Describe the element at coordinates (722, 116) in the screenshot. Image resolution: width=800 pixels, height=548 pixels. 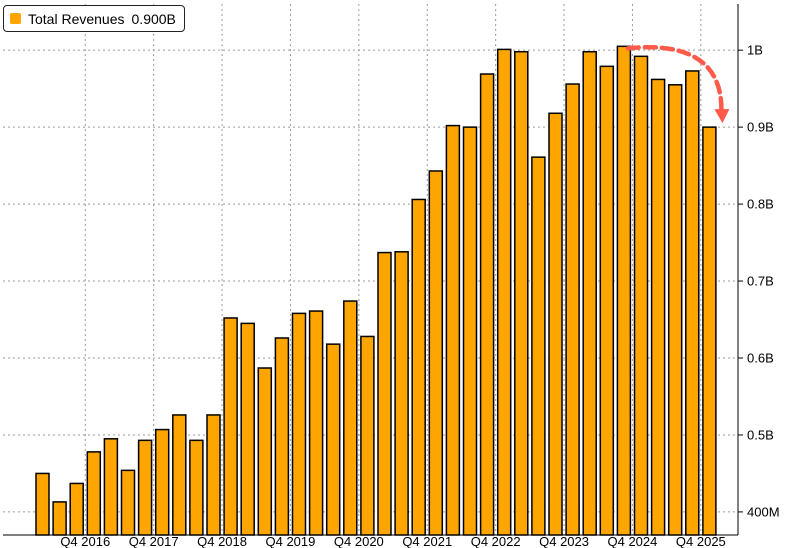
I see `trend-arrow-head` at that location.